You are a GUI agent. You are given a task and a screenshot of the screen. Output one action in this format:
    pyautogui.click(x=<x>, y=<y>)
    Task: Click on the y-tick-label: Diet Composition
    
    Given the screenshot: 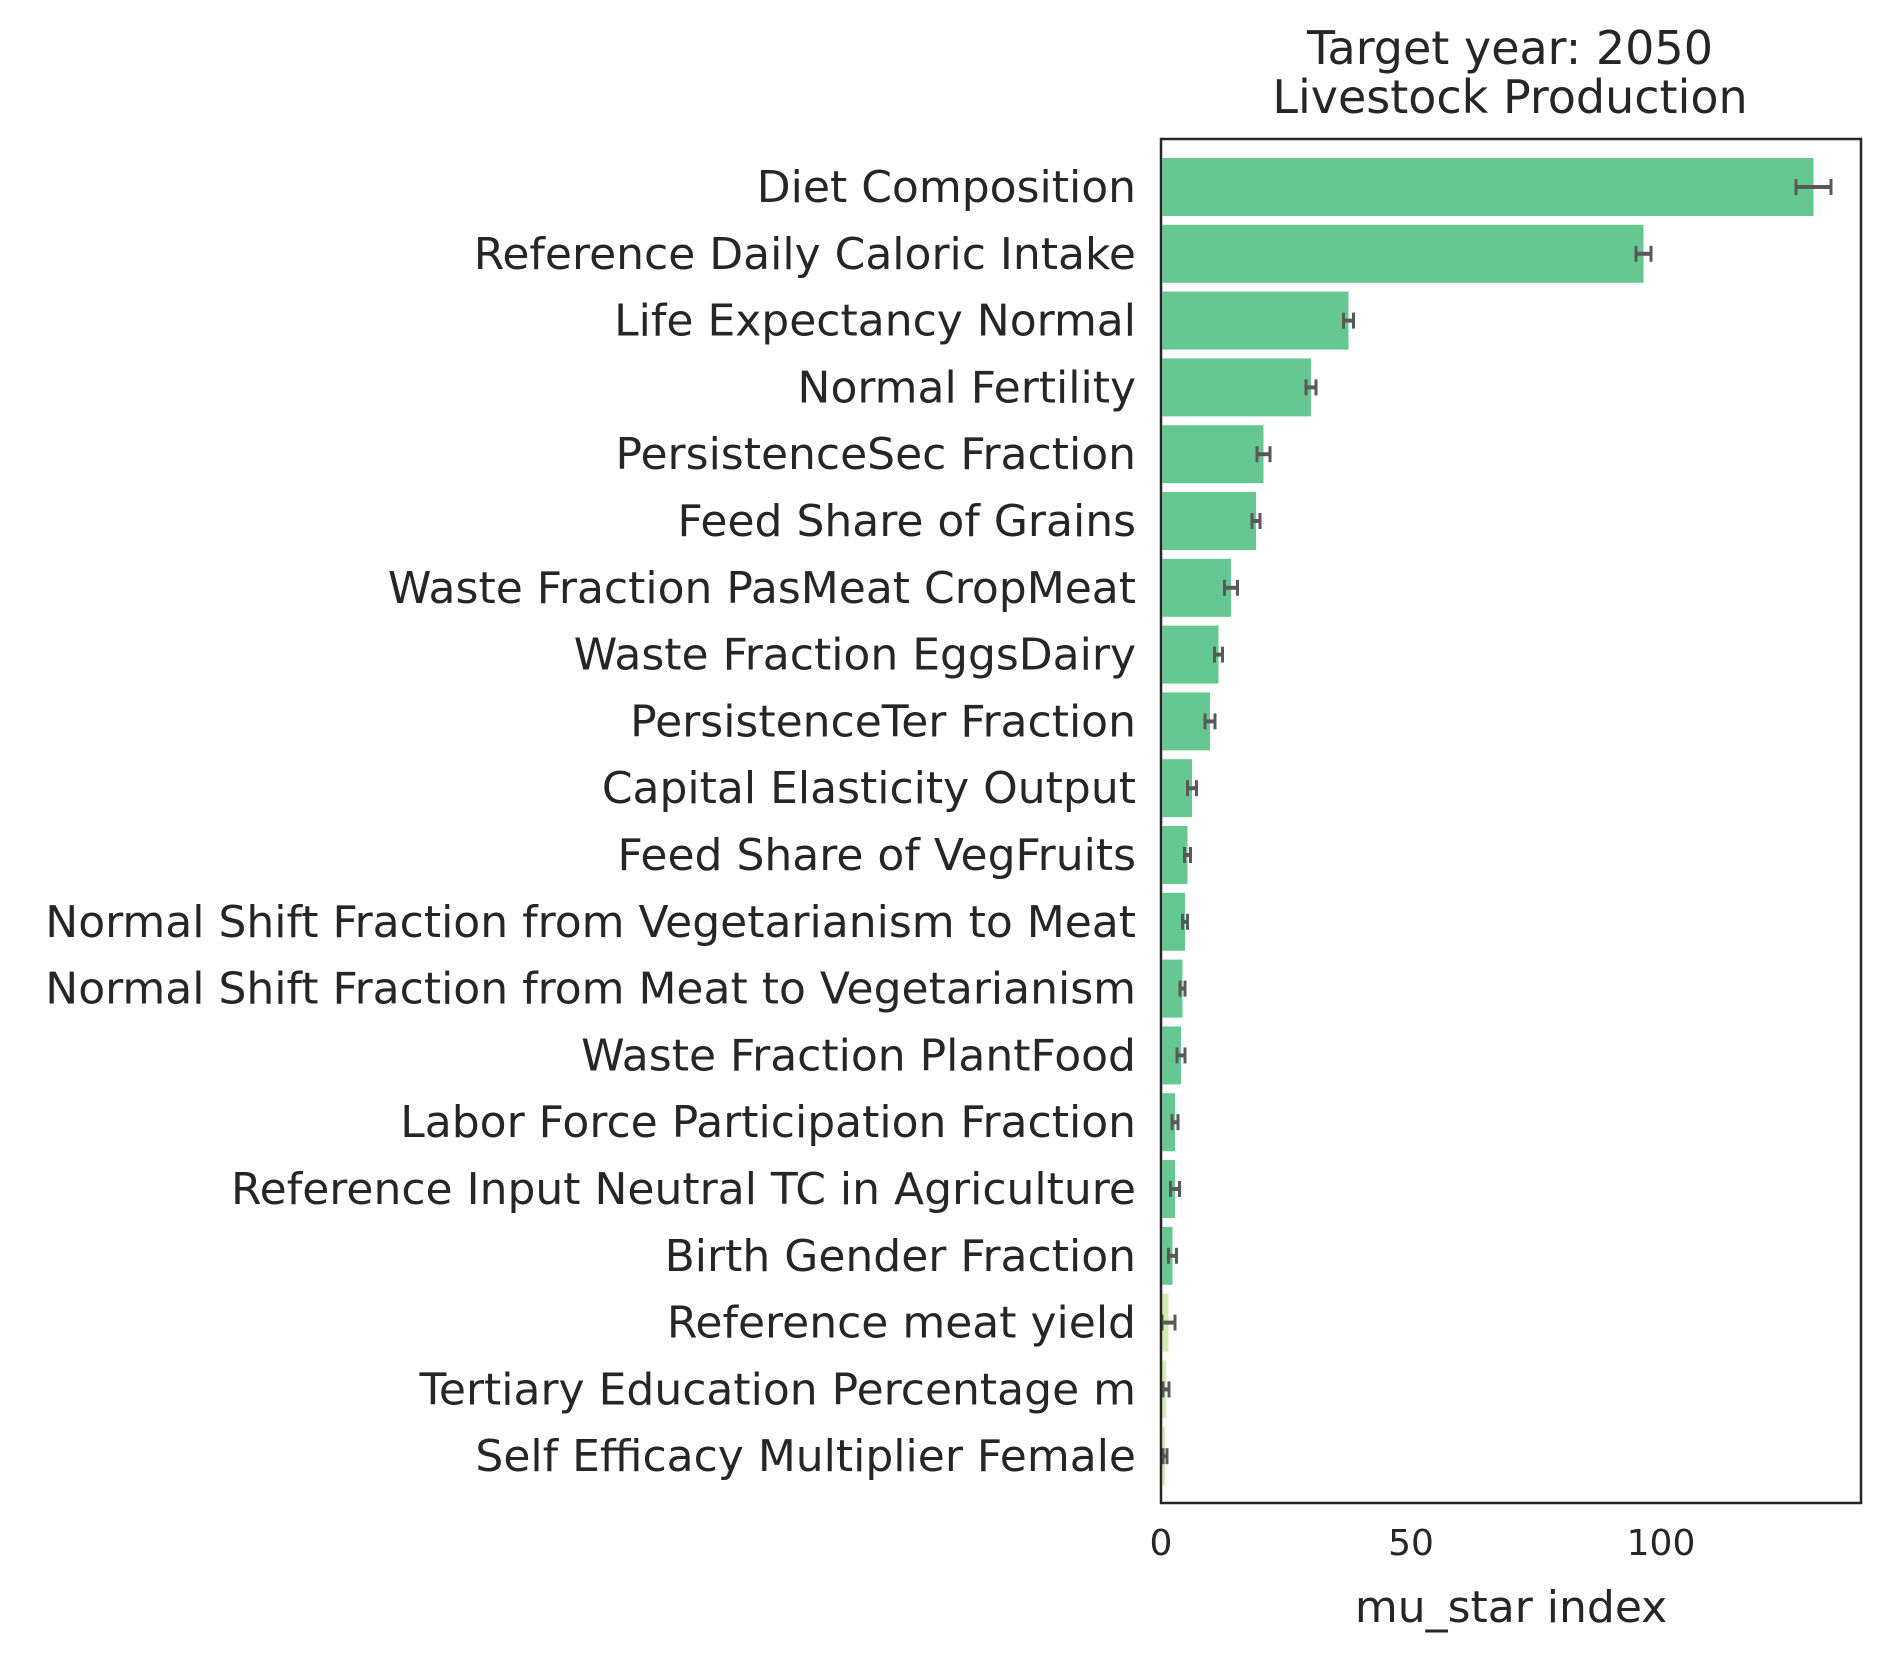 What is the action you would take?
    pyautogui.click(x=946, y=187)
    